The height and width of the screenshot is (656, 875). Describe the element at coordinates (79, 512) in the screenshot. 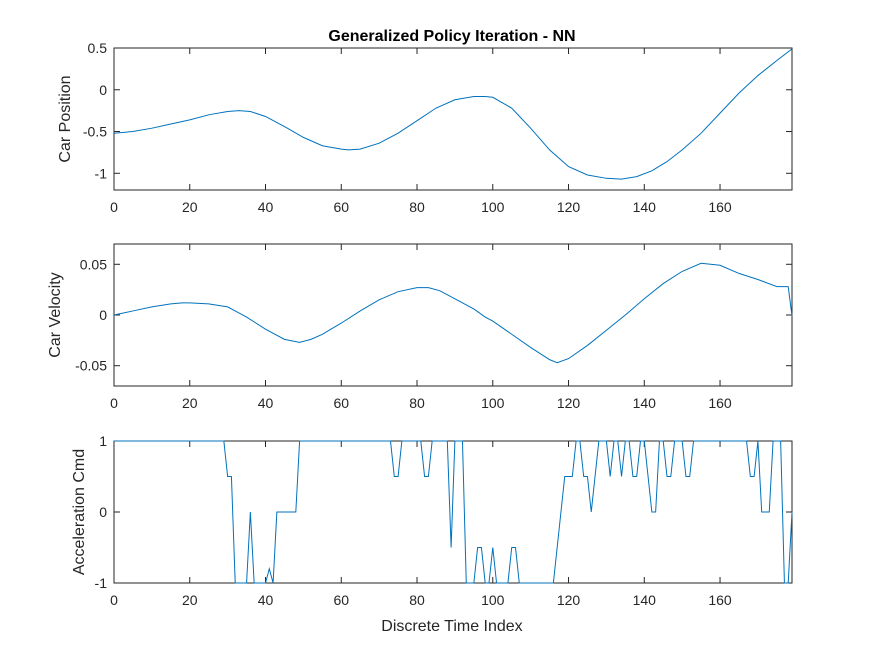

I see `y-axis-label-accel: Acceleration Cmd` at that location.